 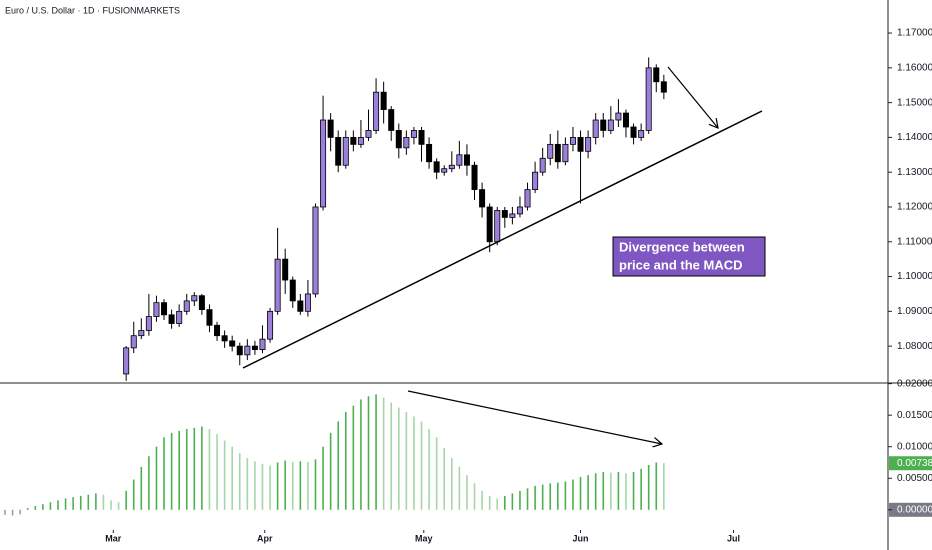 What do you see at coordinates (914, 67) in the screenshot?
I see `y-tick-label: 1.16000` at bounding box center [914, 67].